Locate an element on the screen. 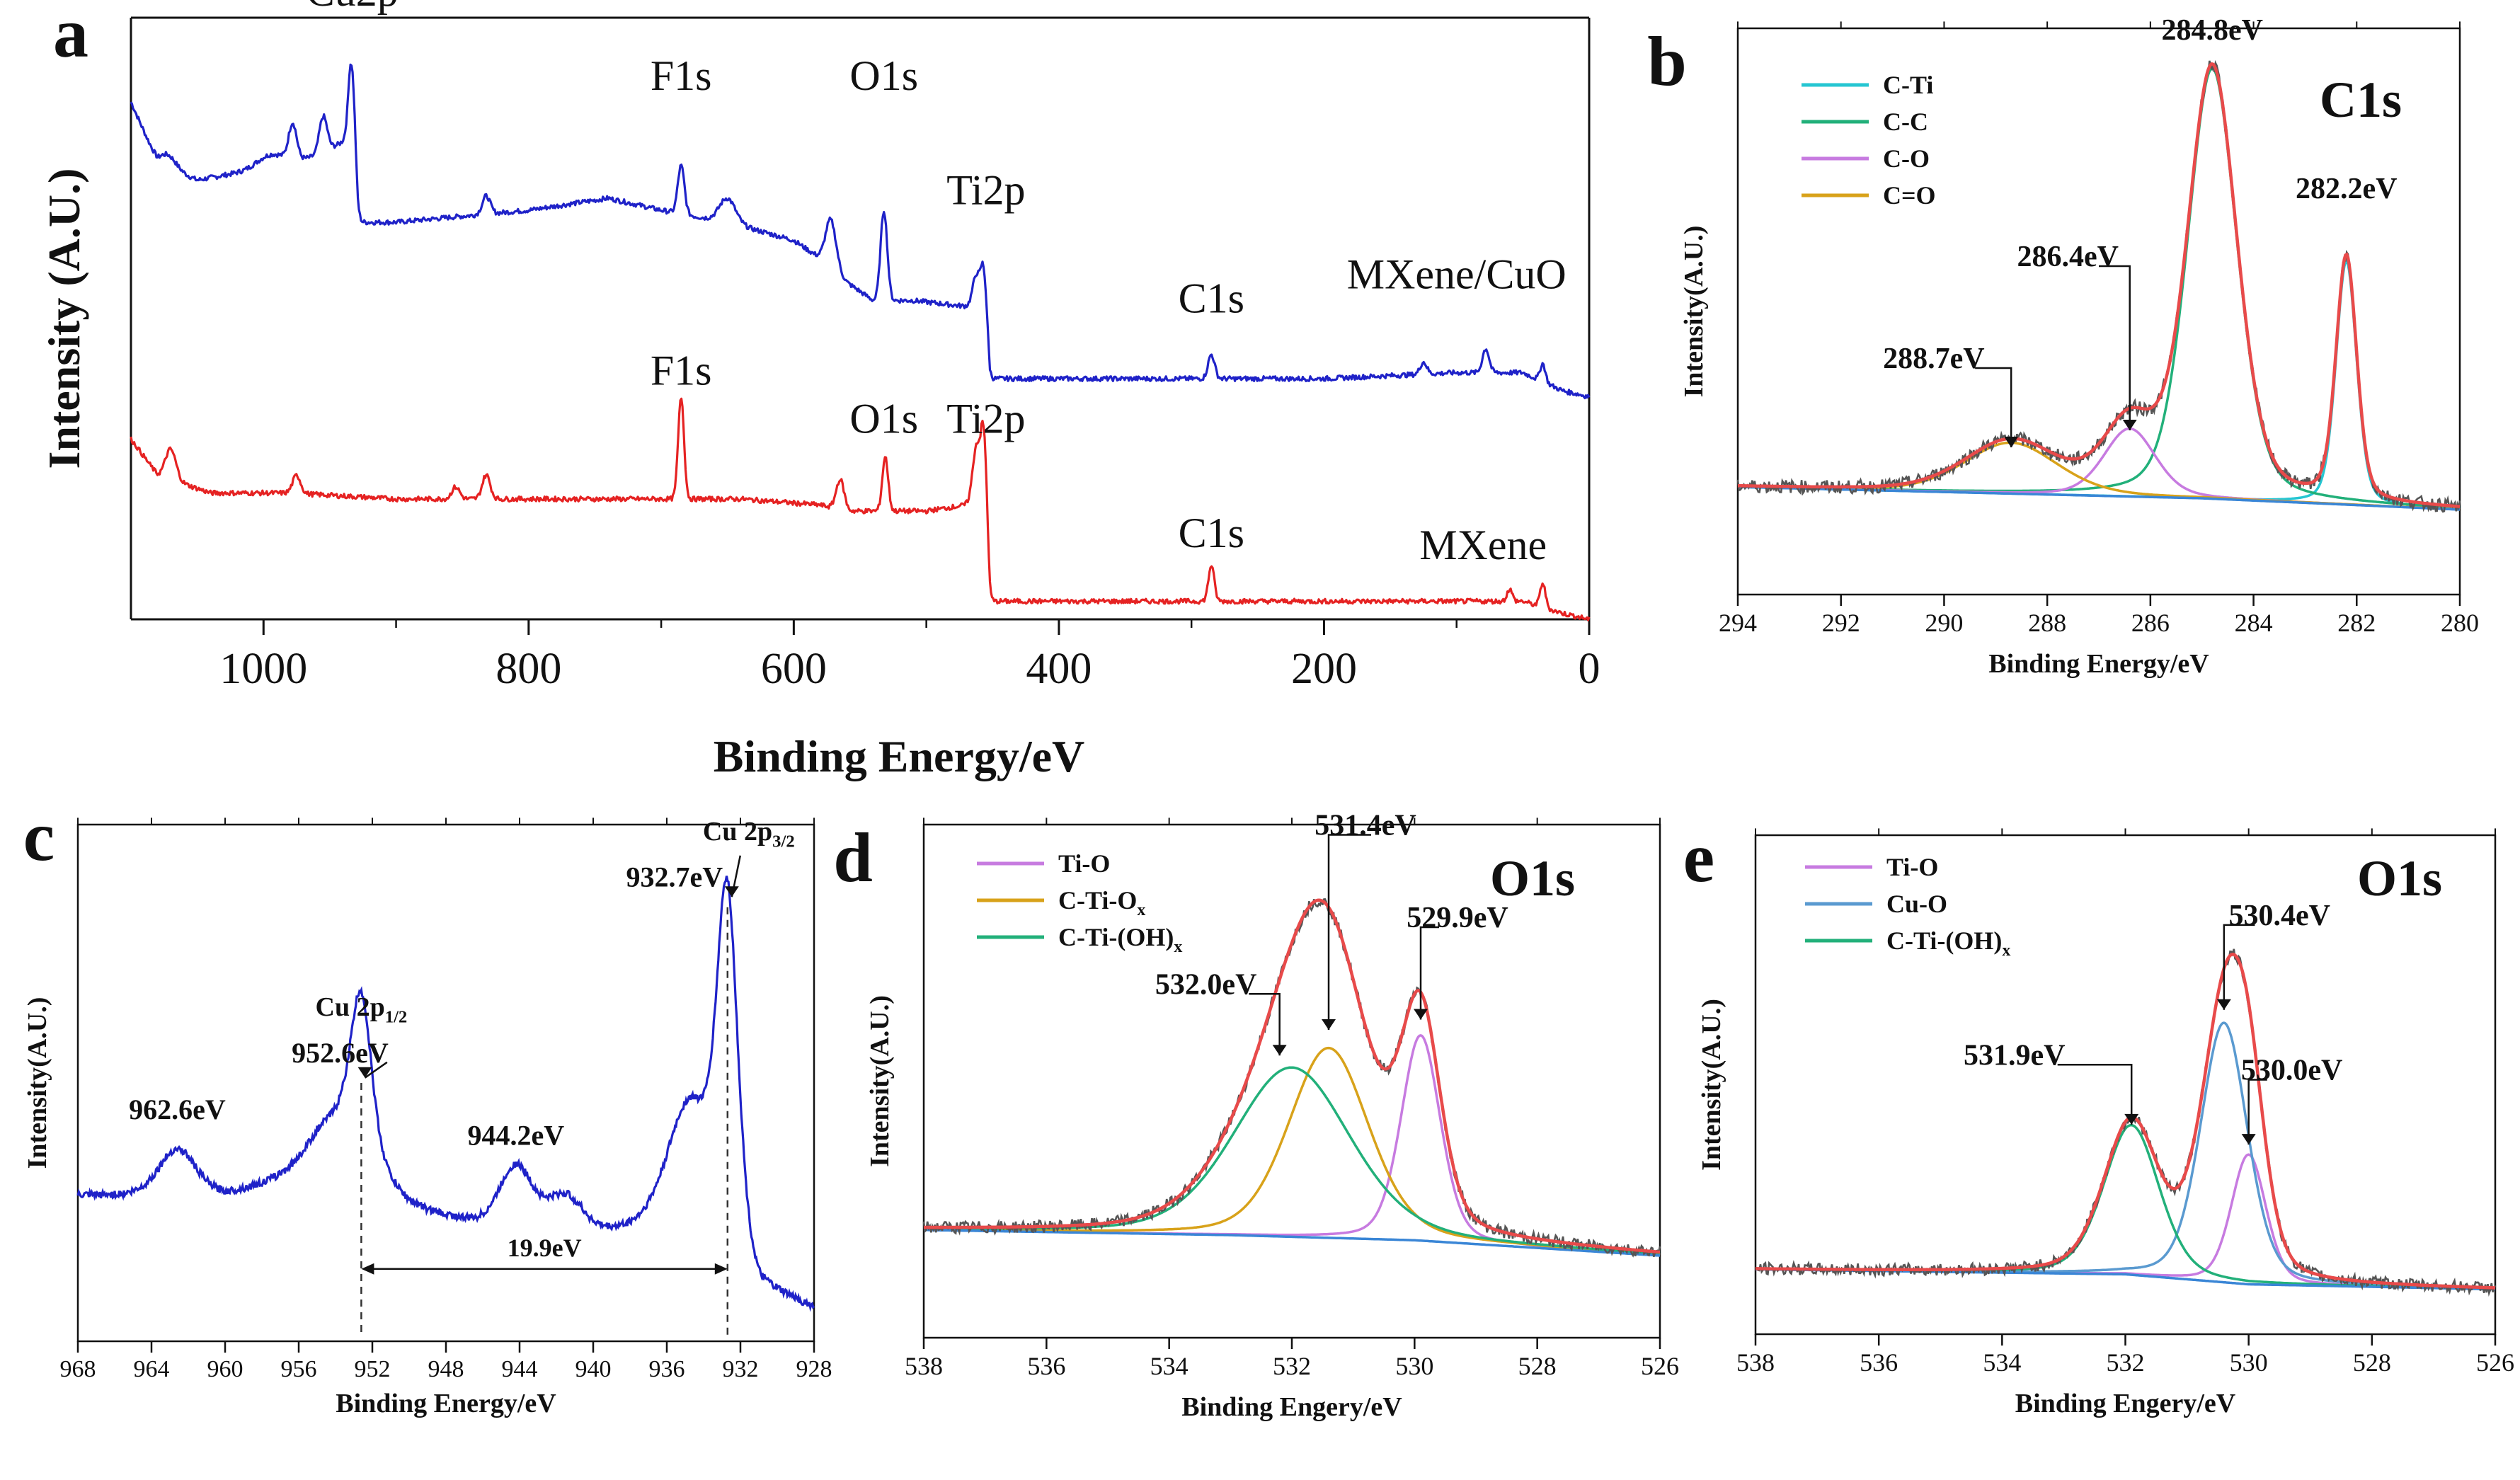 The height and width of the screenshot is (1480, 2520). x-tick-label: 200 is located at coordinates (1324, 669).